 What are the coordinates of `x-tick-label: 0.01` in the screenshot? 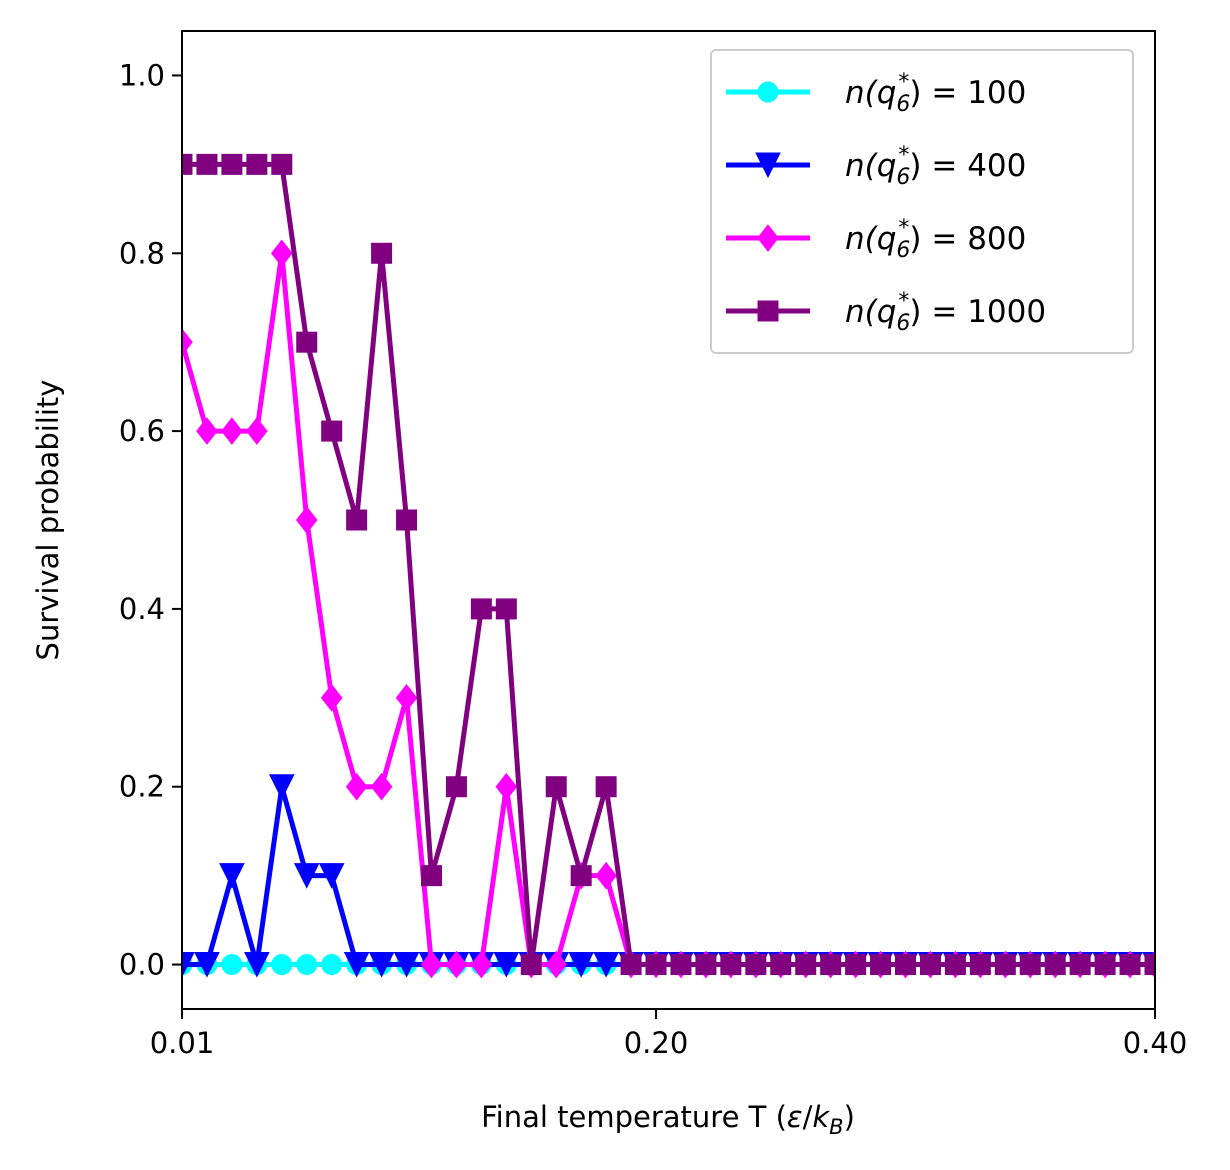 It's located at (182, 1043).